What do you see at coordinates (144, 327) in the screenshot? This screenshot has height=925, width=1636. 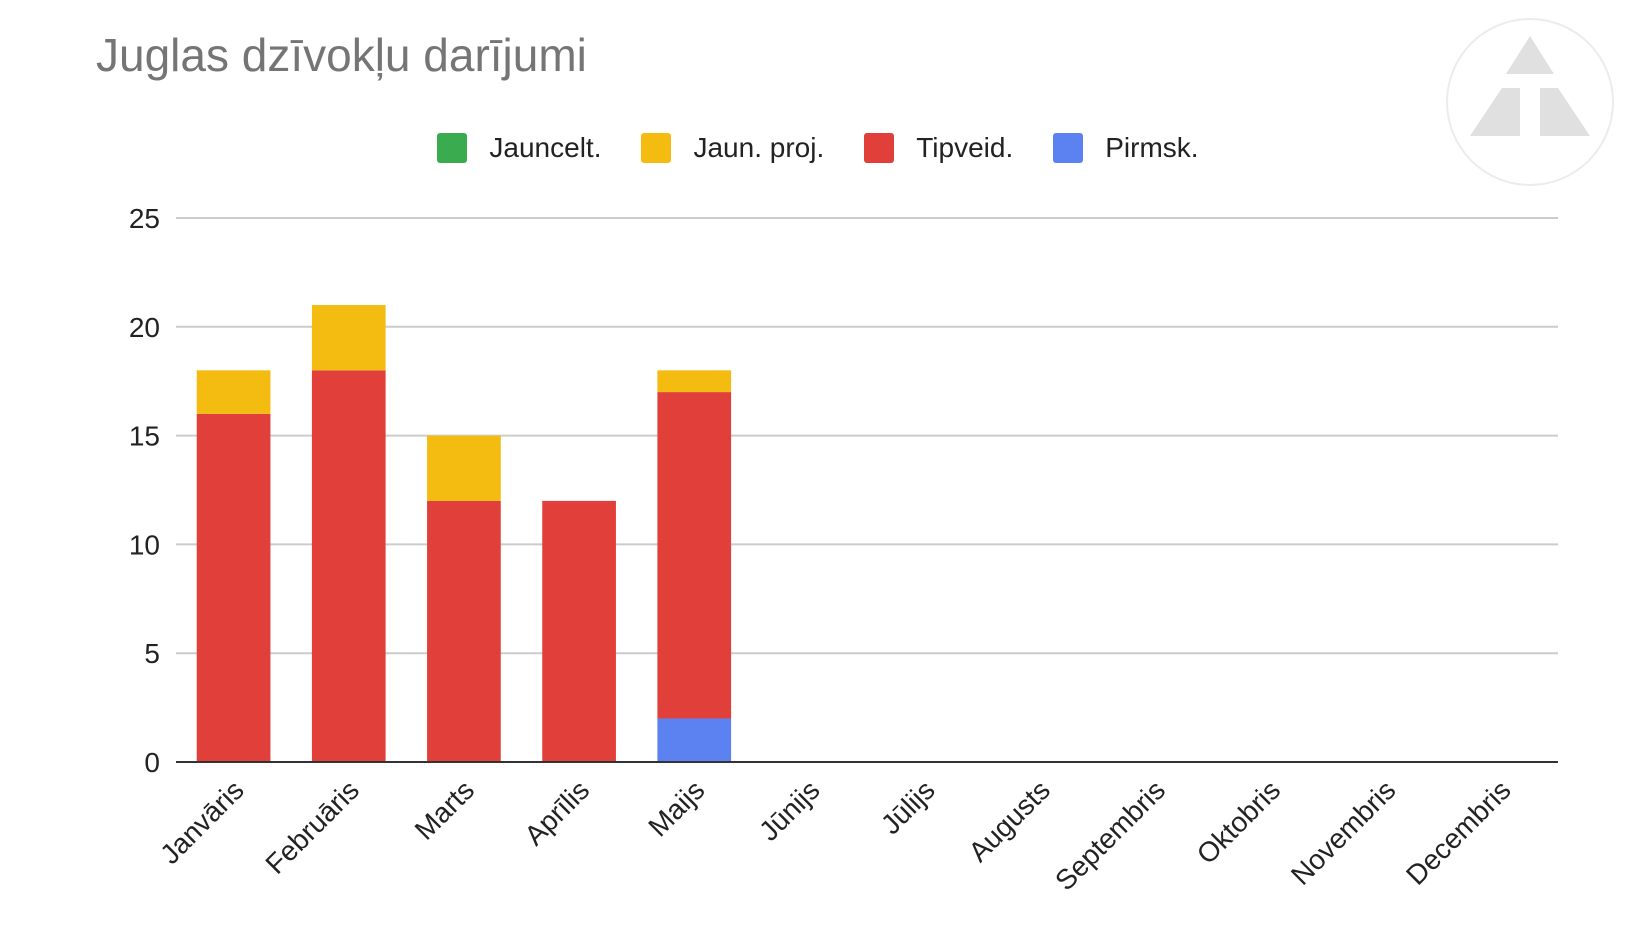 I see `y-tick-label-20: 20` at bounding box center [144, 327].